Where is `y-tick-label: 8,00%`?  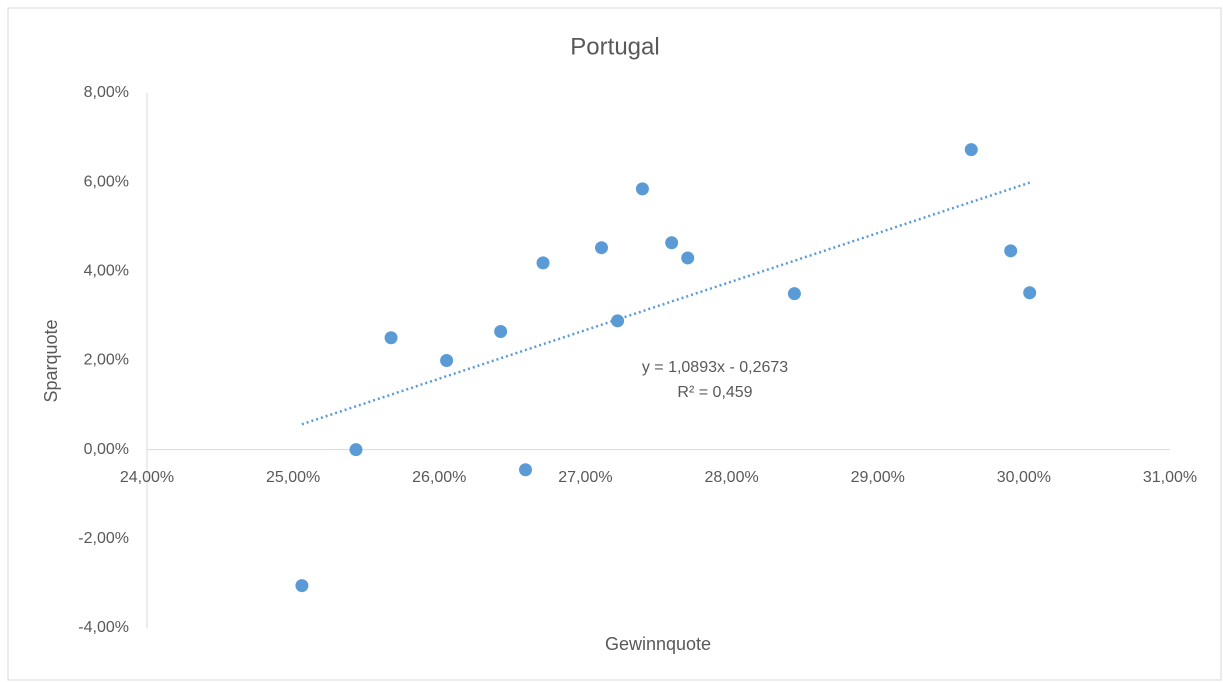 y-tick-label: 8,00% is located at coordinates (106, 92).